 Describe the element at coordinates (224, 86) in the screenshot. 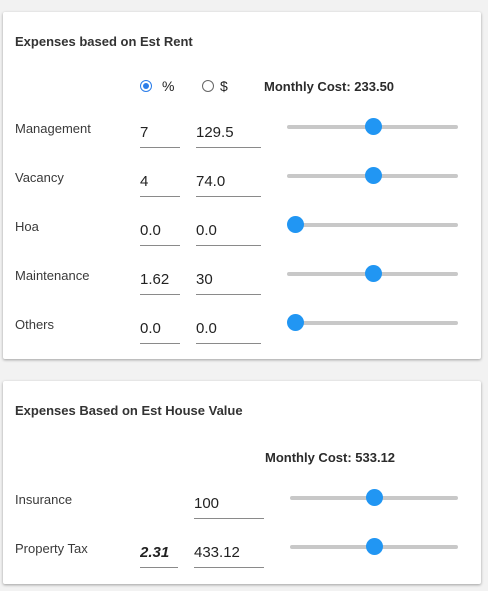

I see `dollar-radio-label: $` at that location.